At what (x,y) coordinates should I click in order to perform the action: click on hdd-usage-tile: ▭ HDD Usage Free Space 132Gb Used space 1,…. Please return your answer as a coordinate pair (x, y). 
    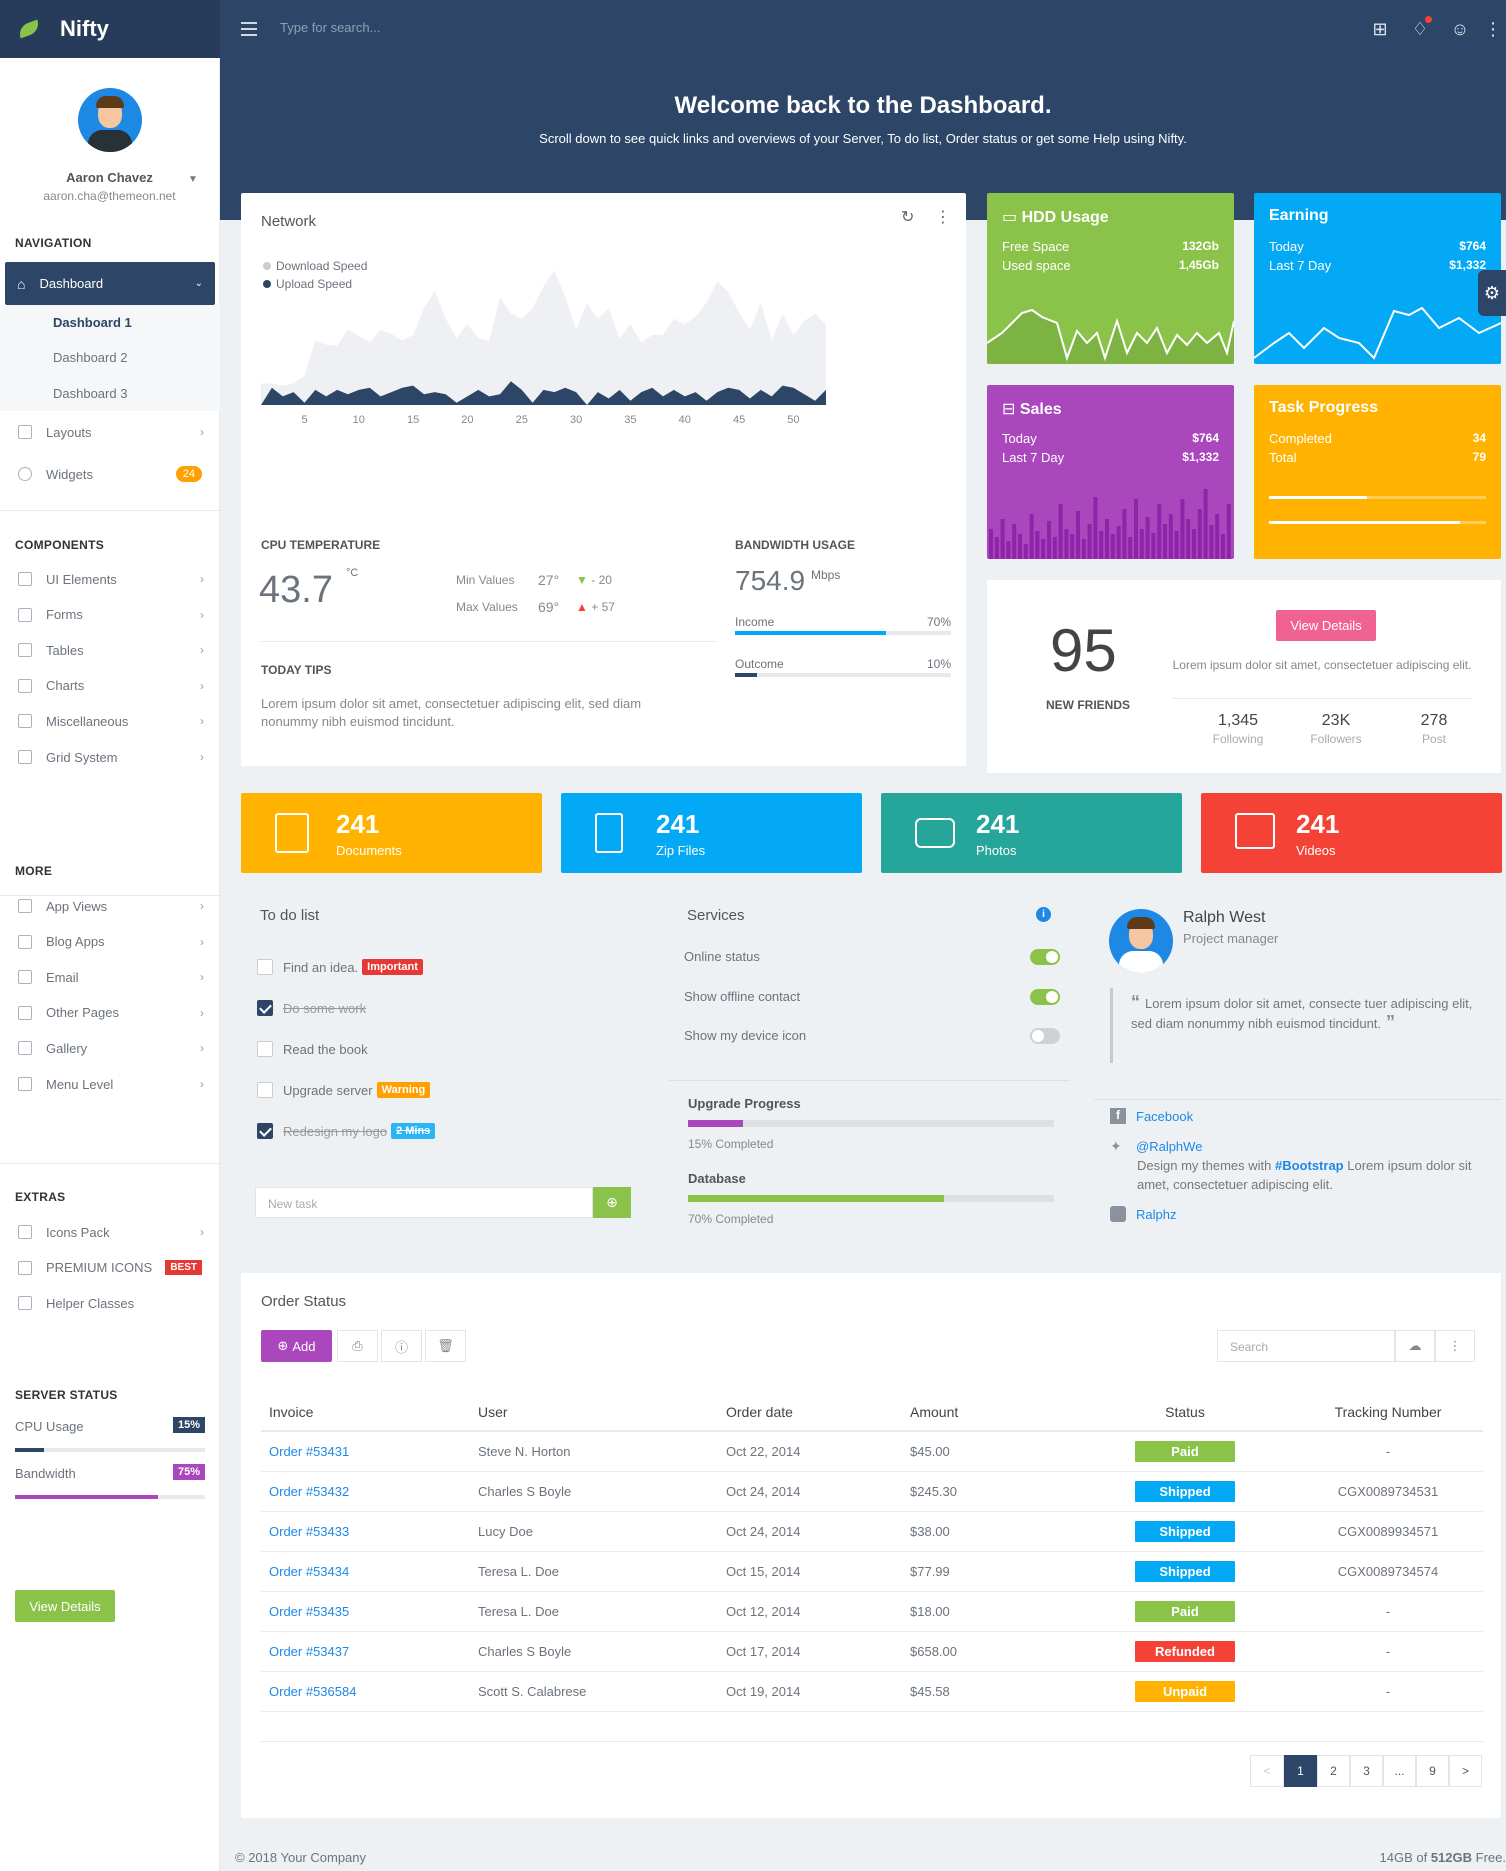
    Looking at the image, I should click on (1110, 278).